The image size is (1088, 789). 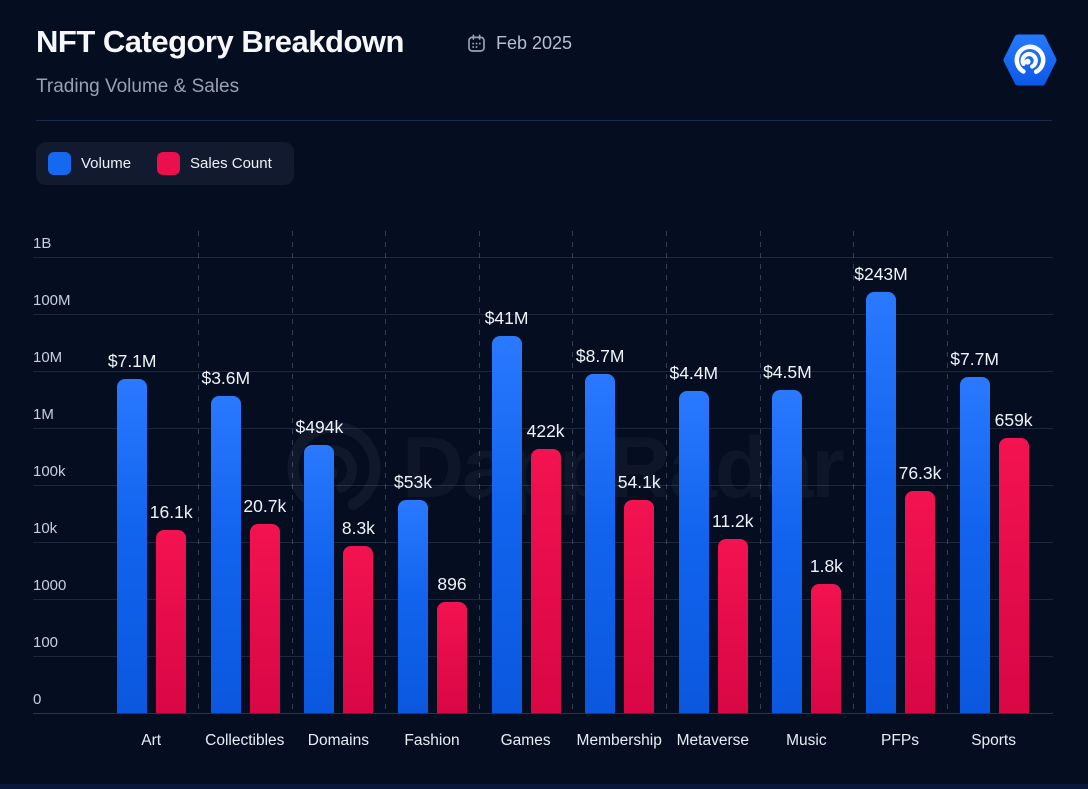 What do you see at coordinates (900, 740) in the screenshot?
I see `x-axis-category-label: PFPs` at bounding box center [900, 740].